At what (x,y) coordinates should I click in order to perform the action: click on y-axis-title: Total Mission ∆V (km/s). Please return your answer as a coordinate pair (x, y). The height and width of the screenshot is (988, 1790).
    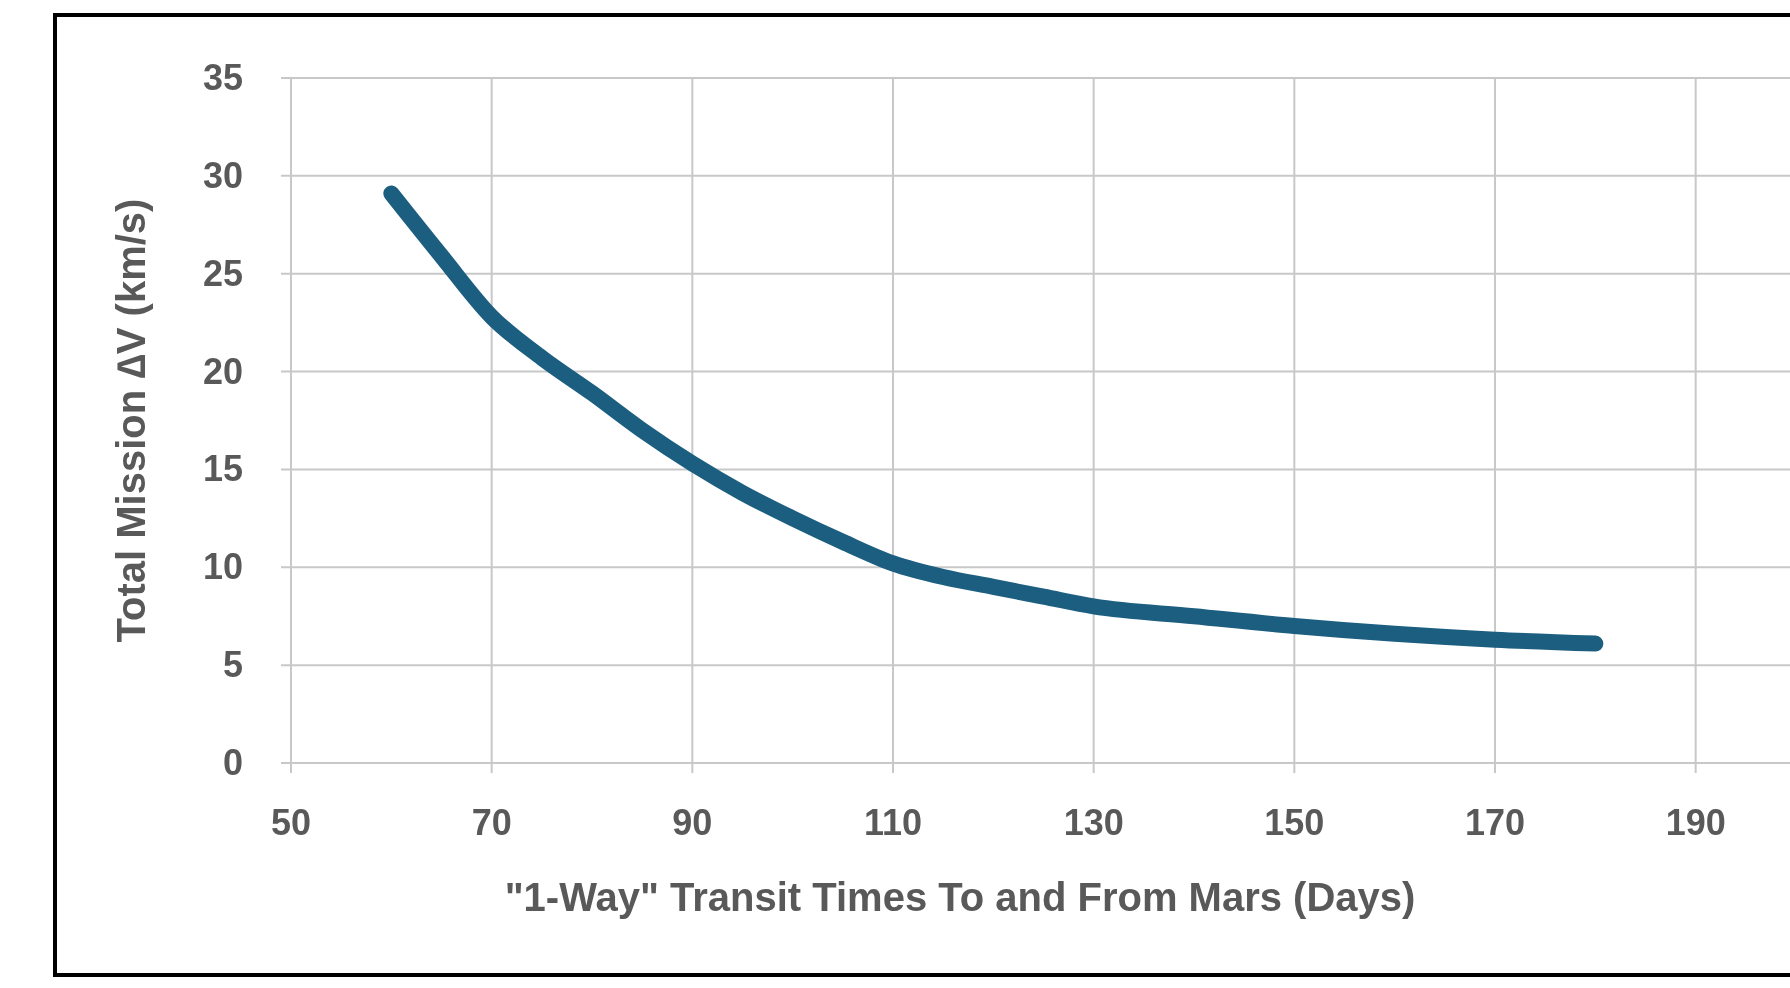
    Looking at the image, I should click on (131, 420).